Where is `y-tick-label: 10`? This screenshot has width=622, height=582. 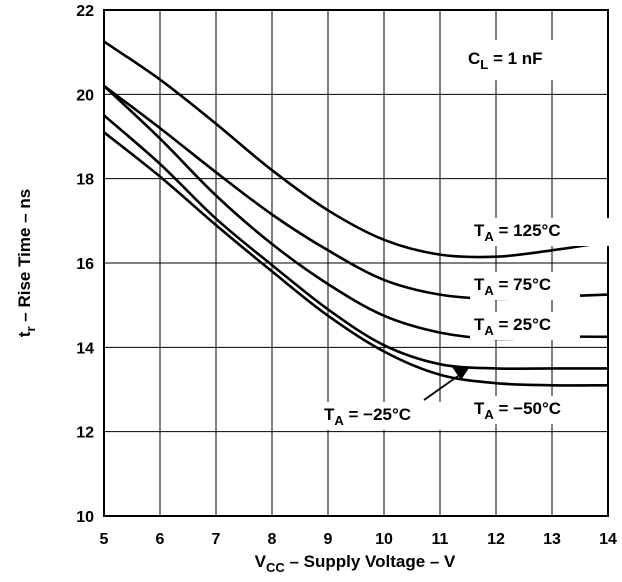
y-tick-label: 10 is located at coordinates (85, 517).